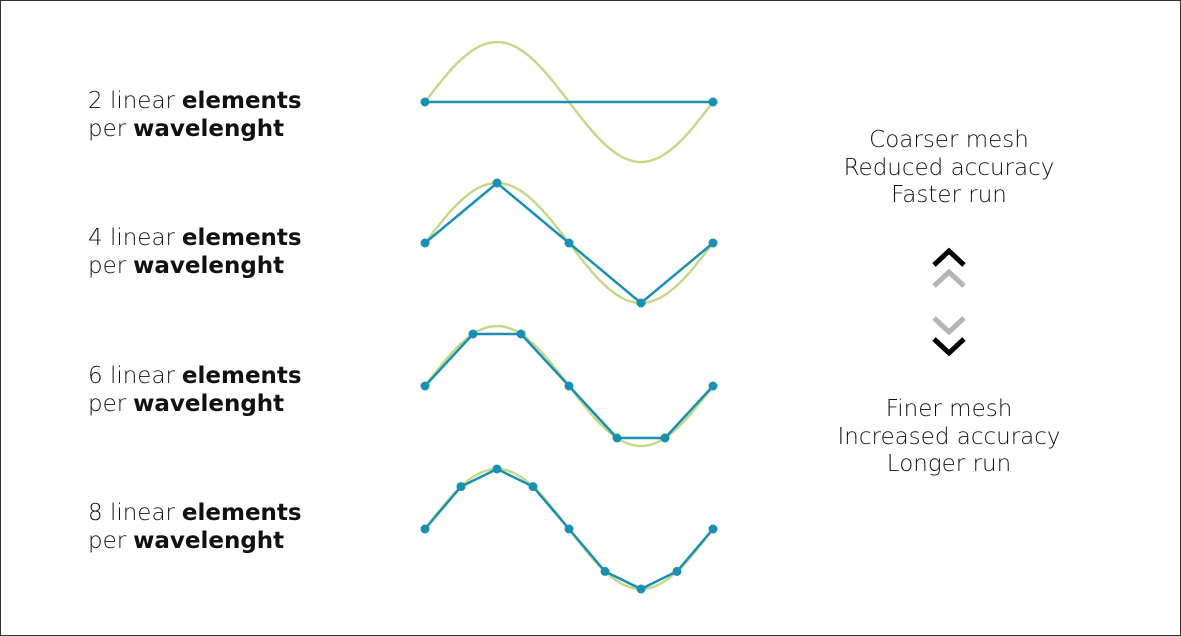 The height and width of the screenshot is (636, 1181). I want to click on coarse-line: Coarser mesh, so click(949, 140).